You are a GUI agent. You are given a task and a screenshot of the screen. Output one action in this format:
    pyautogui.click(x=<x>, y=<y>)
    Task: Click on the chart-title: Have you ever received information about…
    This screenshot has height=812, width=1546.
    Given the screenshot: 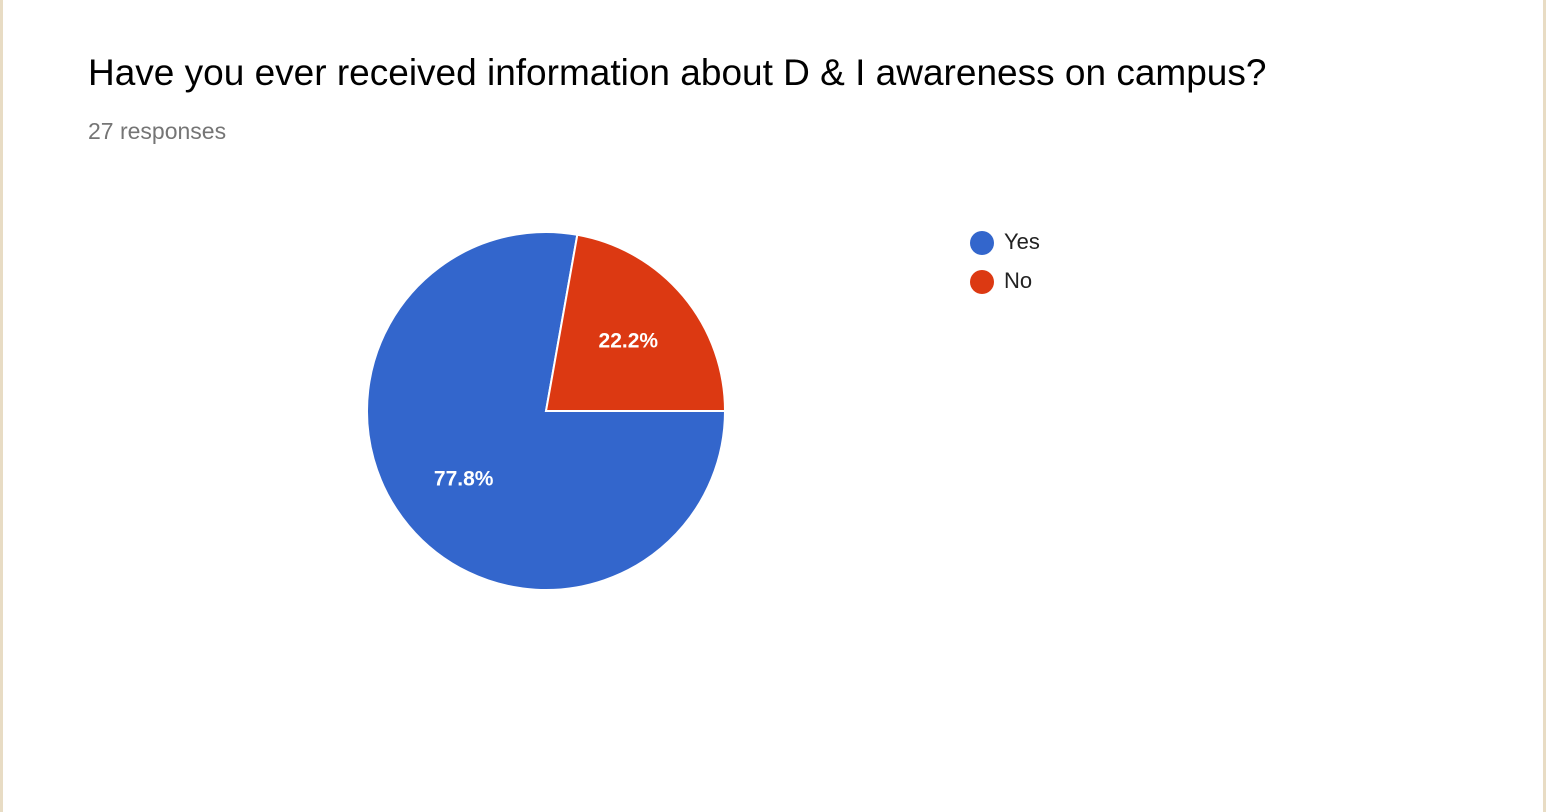 What is the action you would take?
    pyautogui.click(x=677, y=72)
    